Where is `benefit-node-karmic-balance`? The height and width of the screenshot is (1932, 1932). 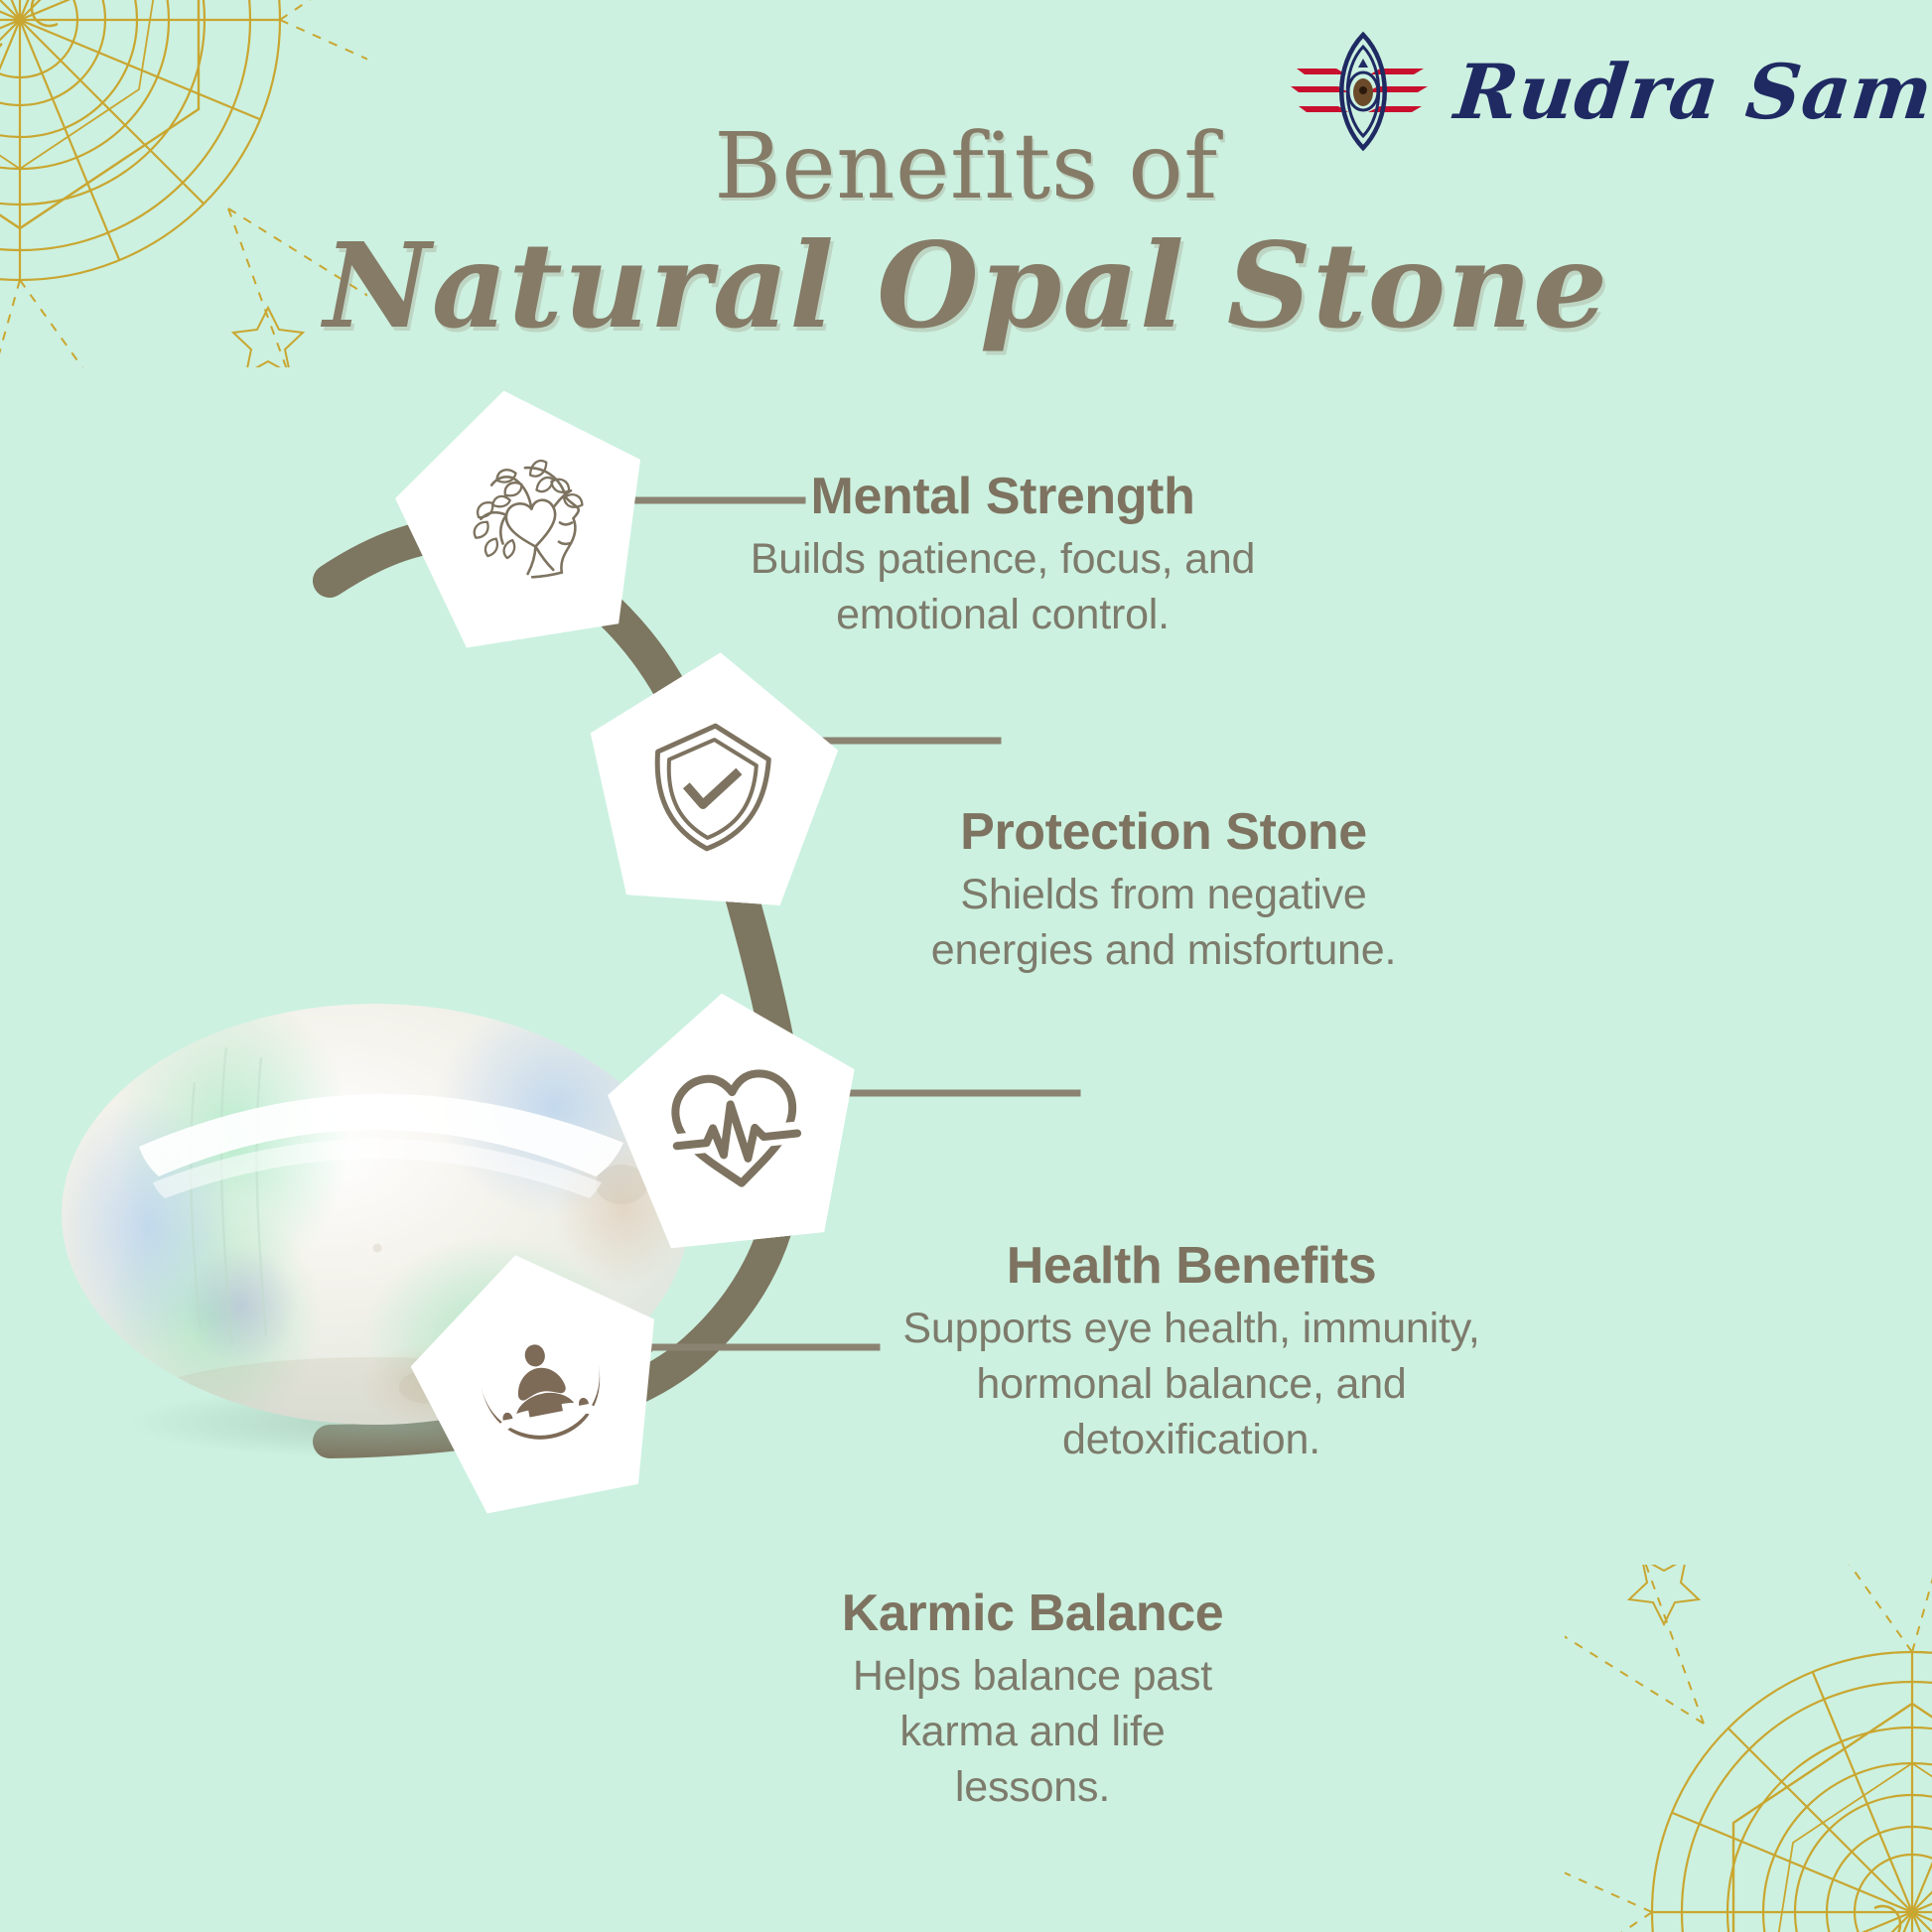 benefit-node-karmic-balance is located at coordinates (538, 1377).